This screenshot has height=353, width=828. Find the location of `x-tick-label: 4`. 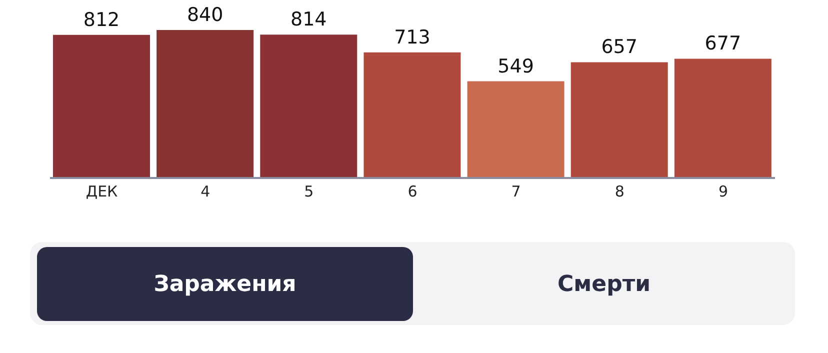

x-tick-label: 4 is located at coordinates (205, 191).